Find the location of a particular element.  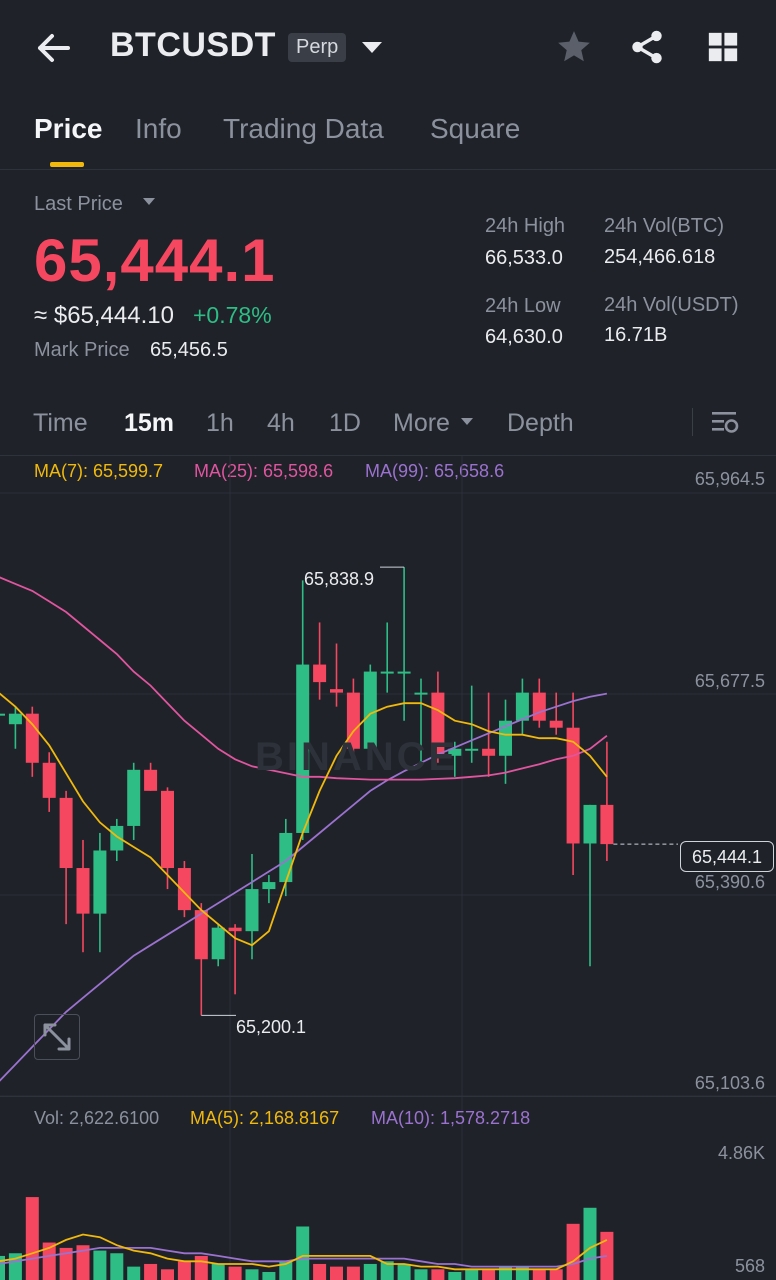

interval-depth: Depth is located at coordinates (540, 423).